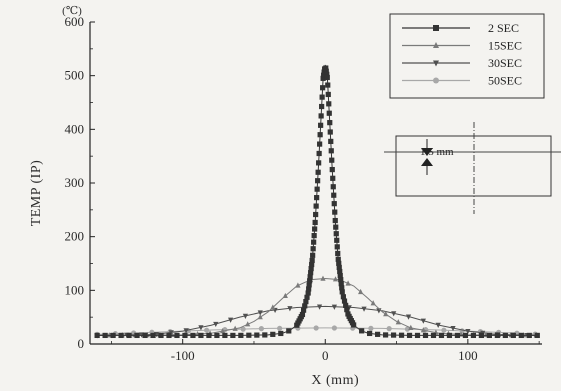  I want to click on legend: 2 SEC 15SEC 30SEC 50SEC, so click(467, 56).